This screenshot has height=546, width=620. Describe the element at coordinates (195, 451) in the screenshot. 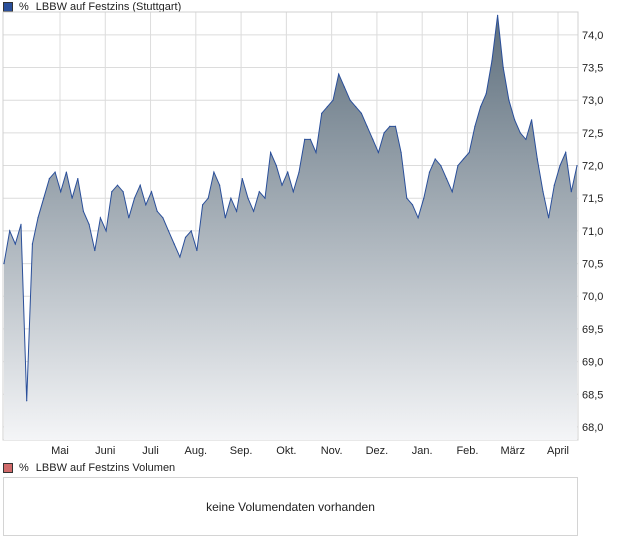

I see `x-tick-label: Aug.` at that location.